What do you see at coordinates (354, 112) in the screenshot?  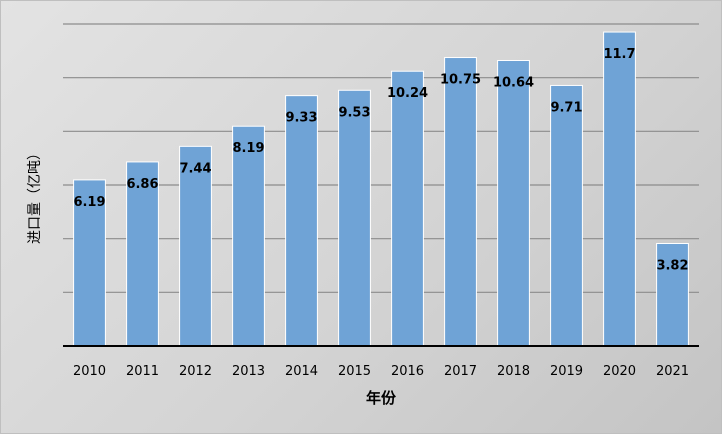 I see `data-label-2015: 9.53` at bounding box center [354, 112].